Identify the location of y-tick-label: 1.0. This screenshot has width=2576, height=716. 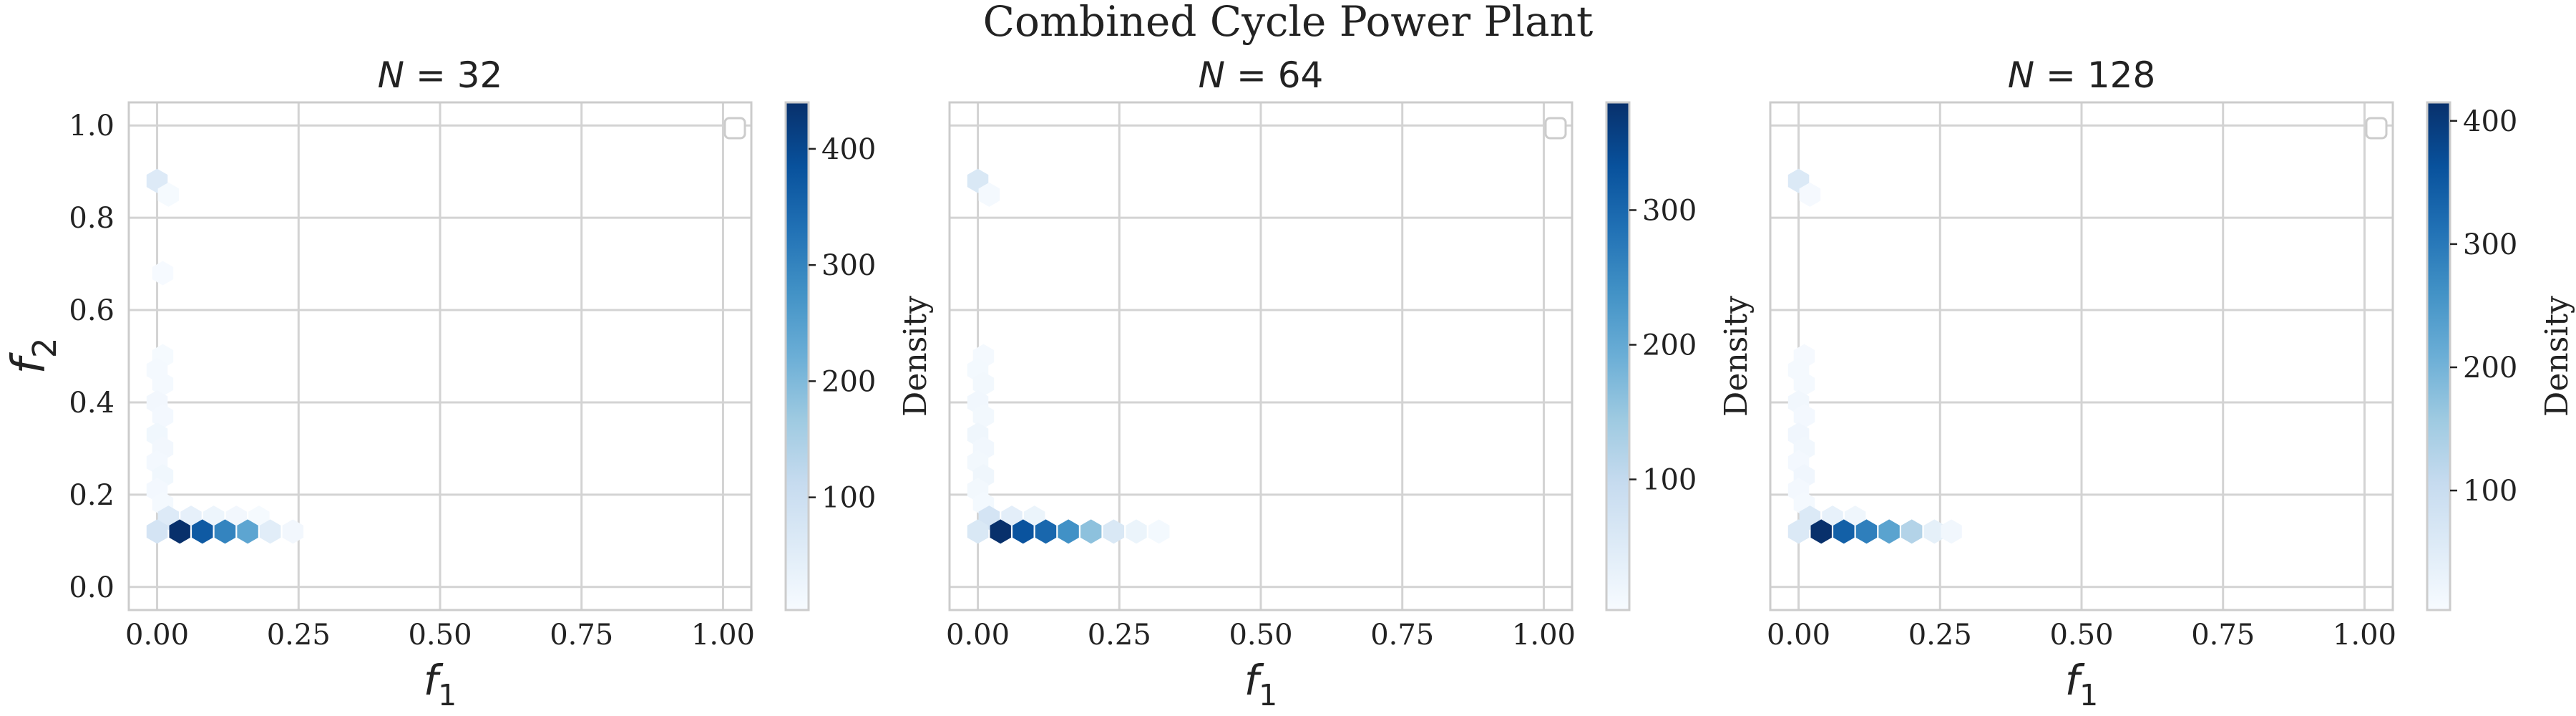
(91, 126).